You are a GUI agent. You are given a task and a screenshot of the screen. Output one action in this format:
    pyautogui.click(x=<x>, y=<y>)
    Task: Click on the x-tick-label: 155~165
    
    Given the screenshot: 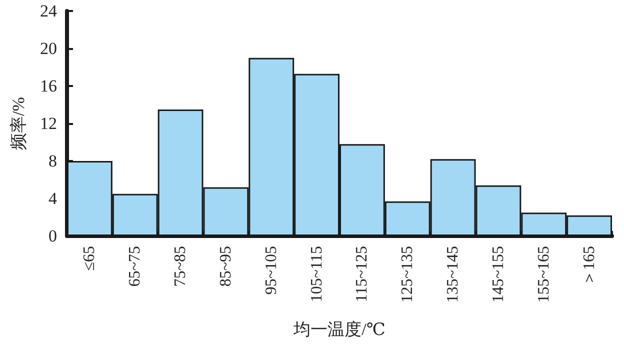 What is the action you would take?
    pyautogui.click(x=543, y=274)
    